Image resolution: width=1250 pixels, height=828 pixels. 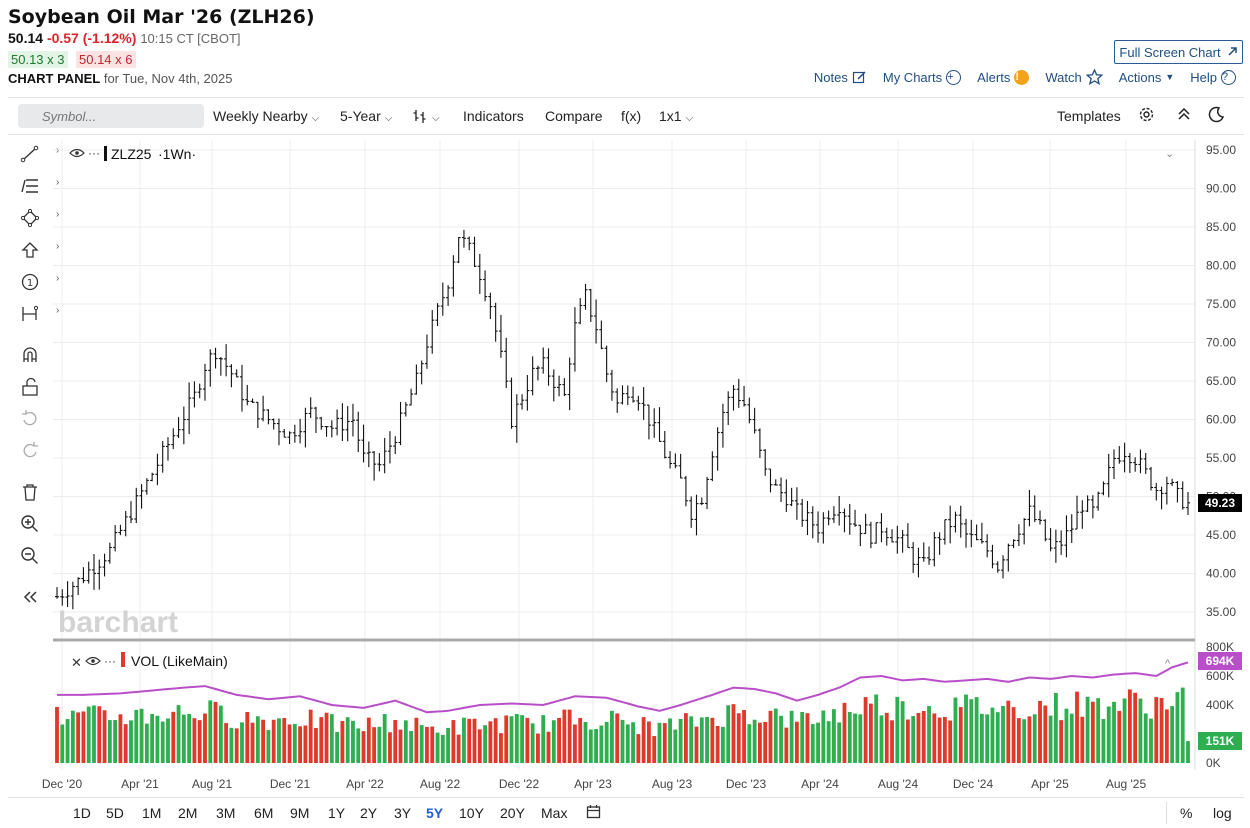 I want to click on range-3m: 3M, so click(x=226, y=813).